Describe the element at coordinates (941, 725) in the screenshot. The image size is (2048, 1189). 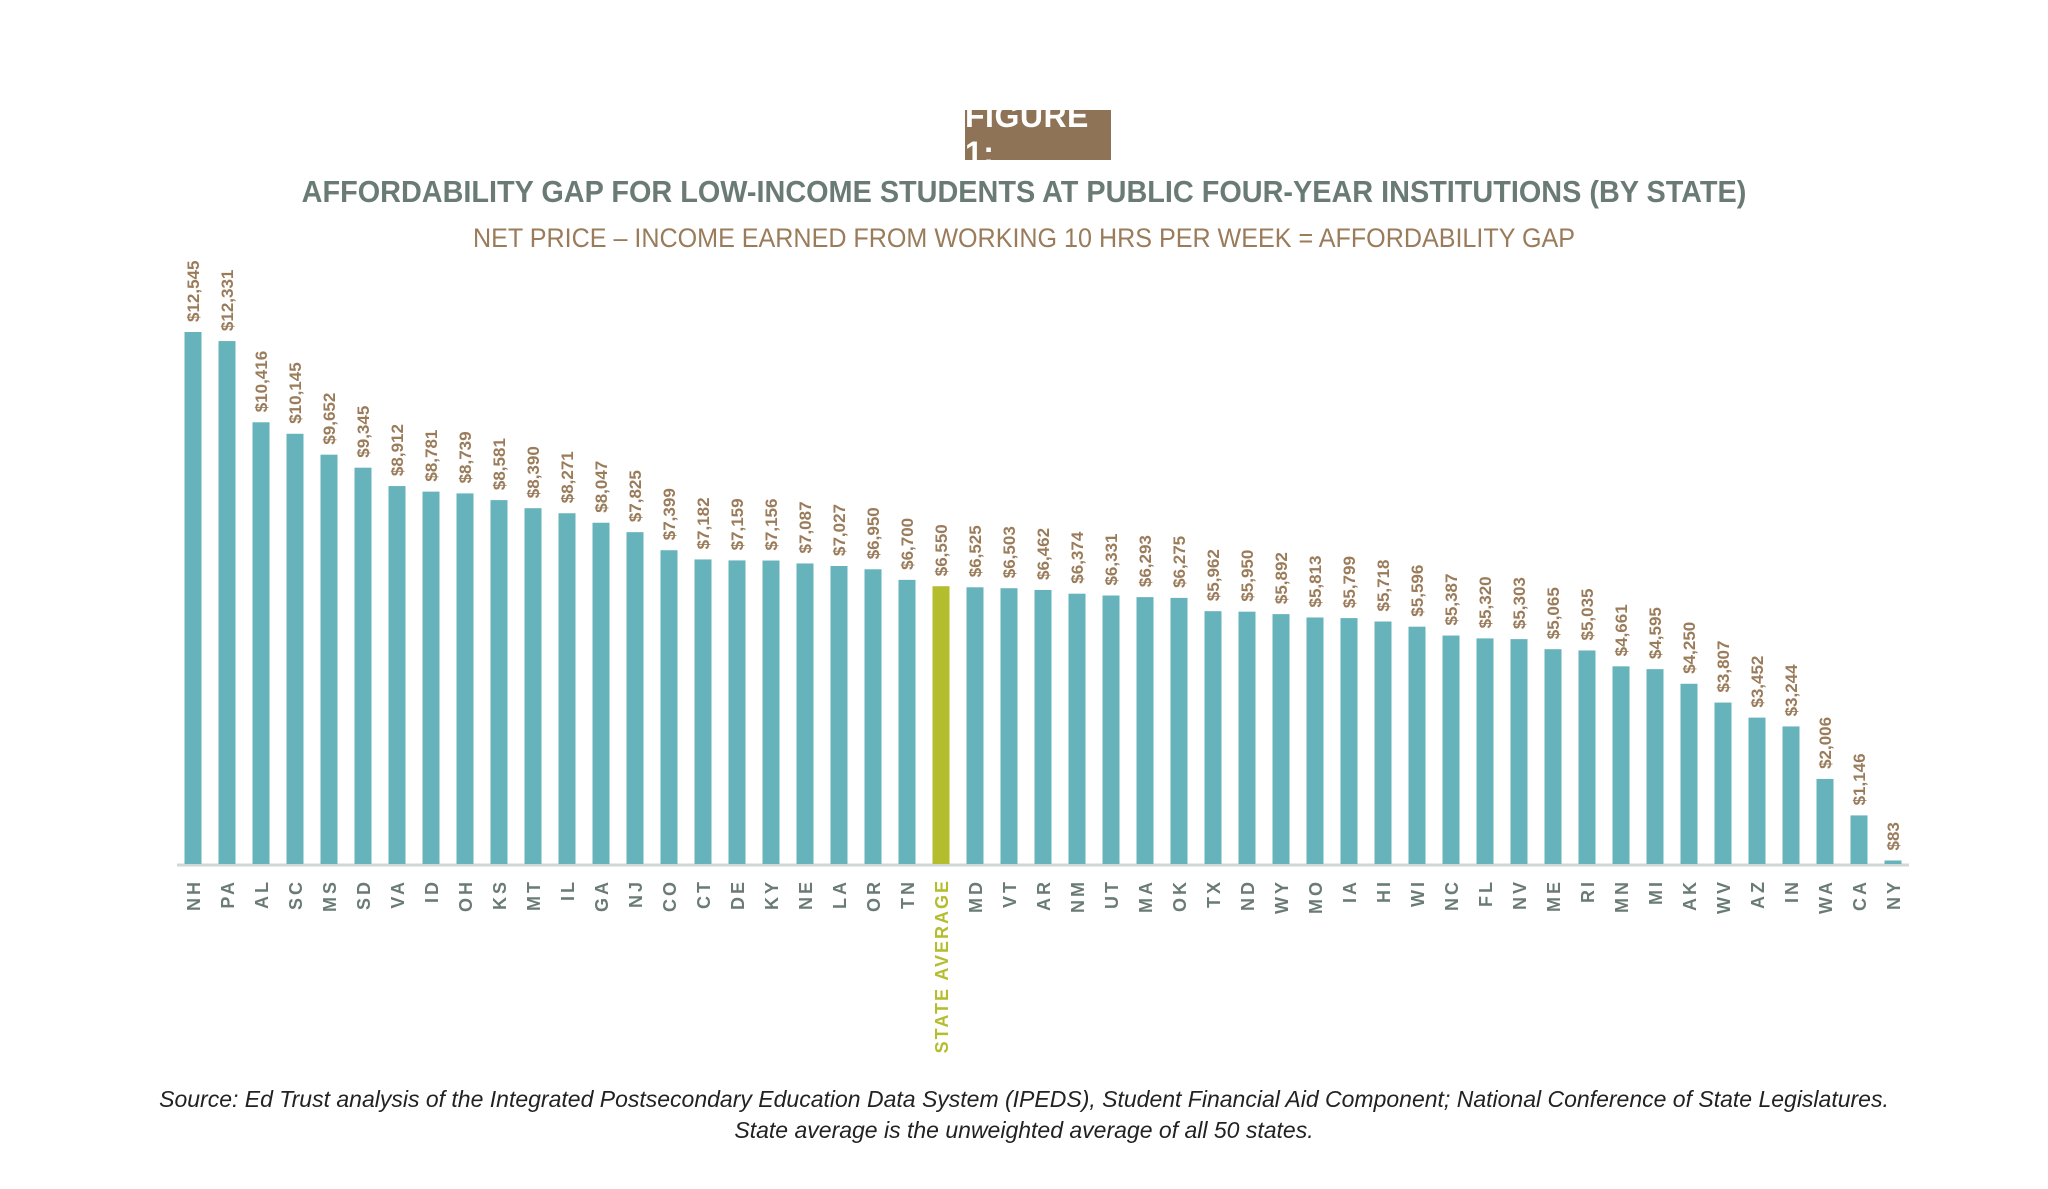
I see `bar-state-average` at that location.